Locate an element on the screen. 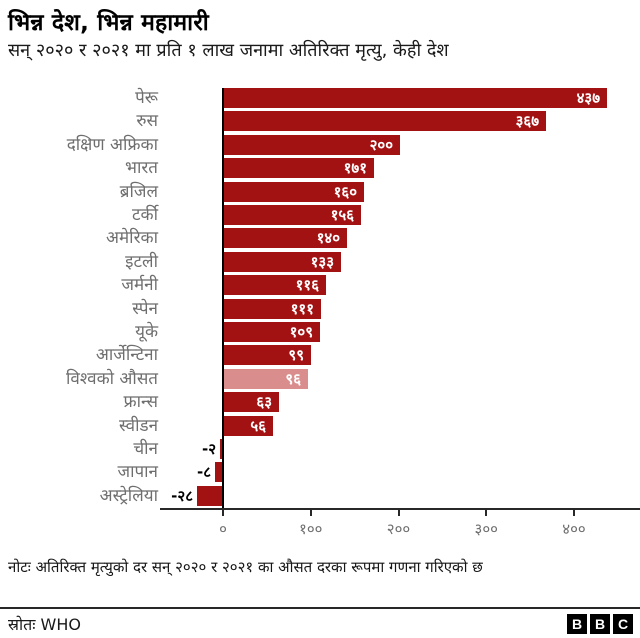 The width and height of the screenshot is (640, 638). page-title: भिन्न देश, भिन्न महामारी is located at coordinates (108, 23).